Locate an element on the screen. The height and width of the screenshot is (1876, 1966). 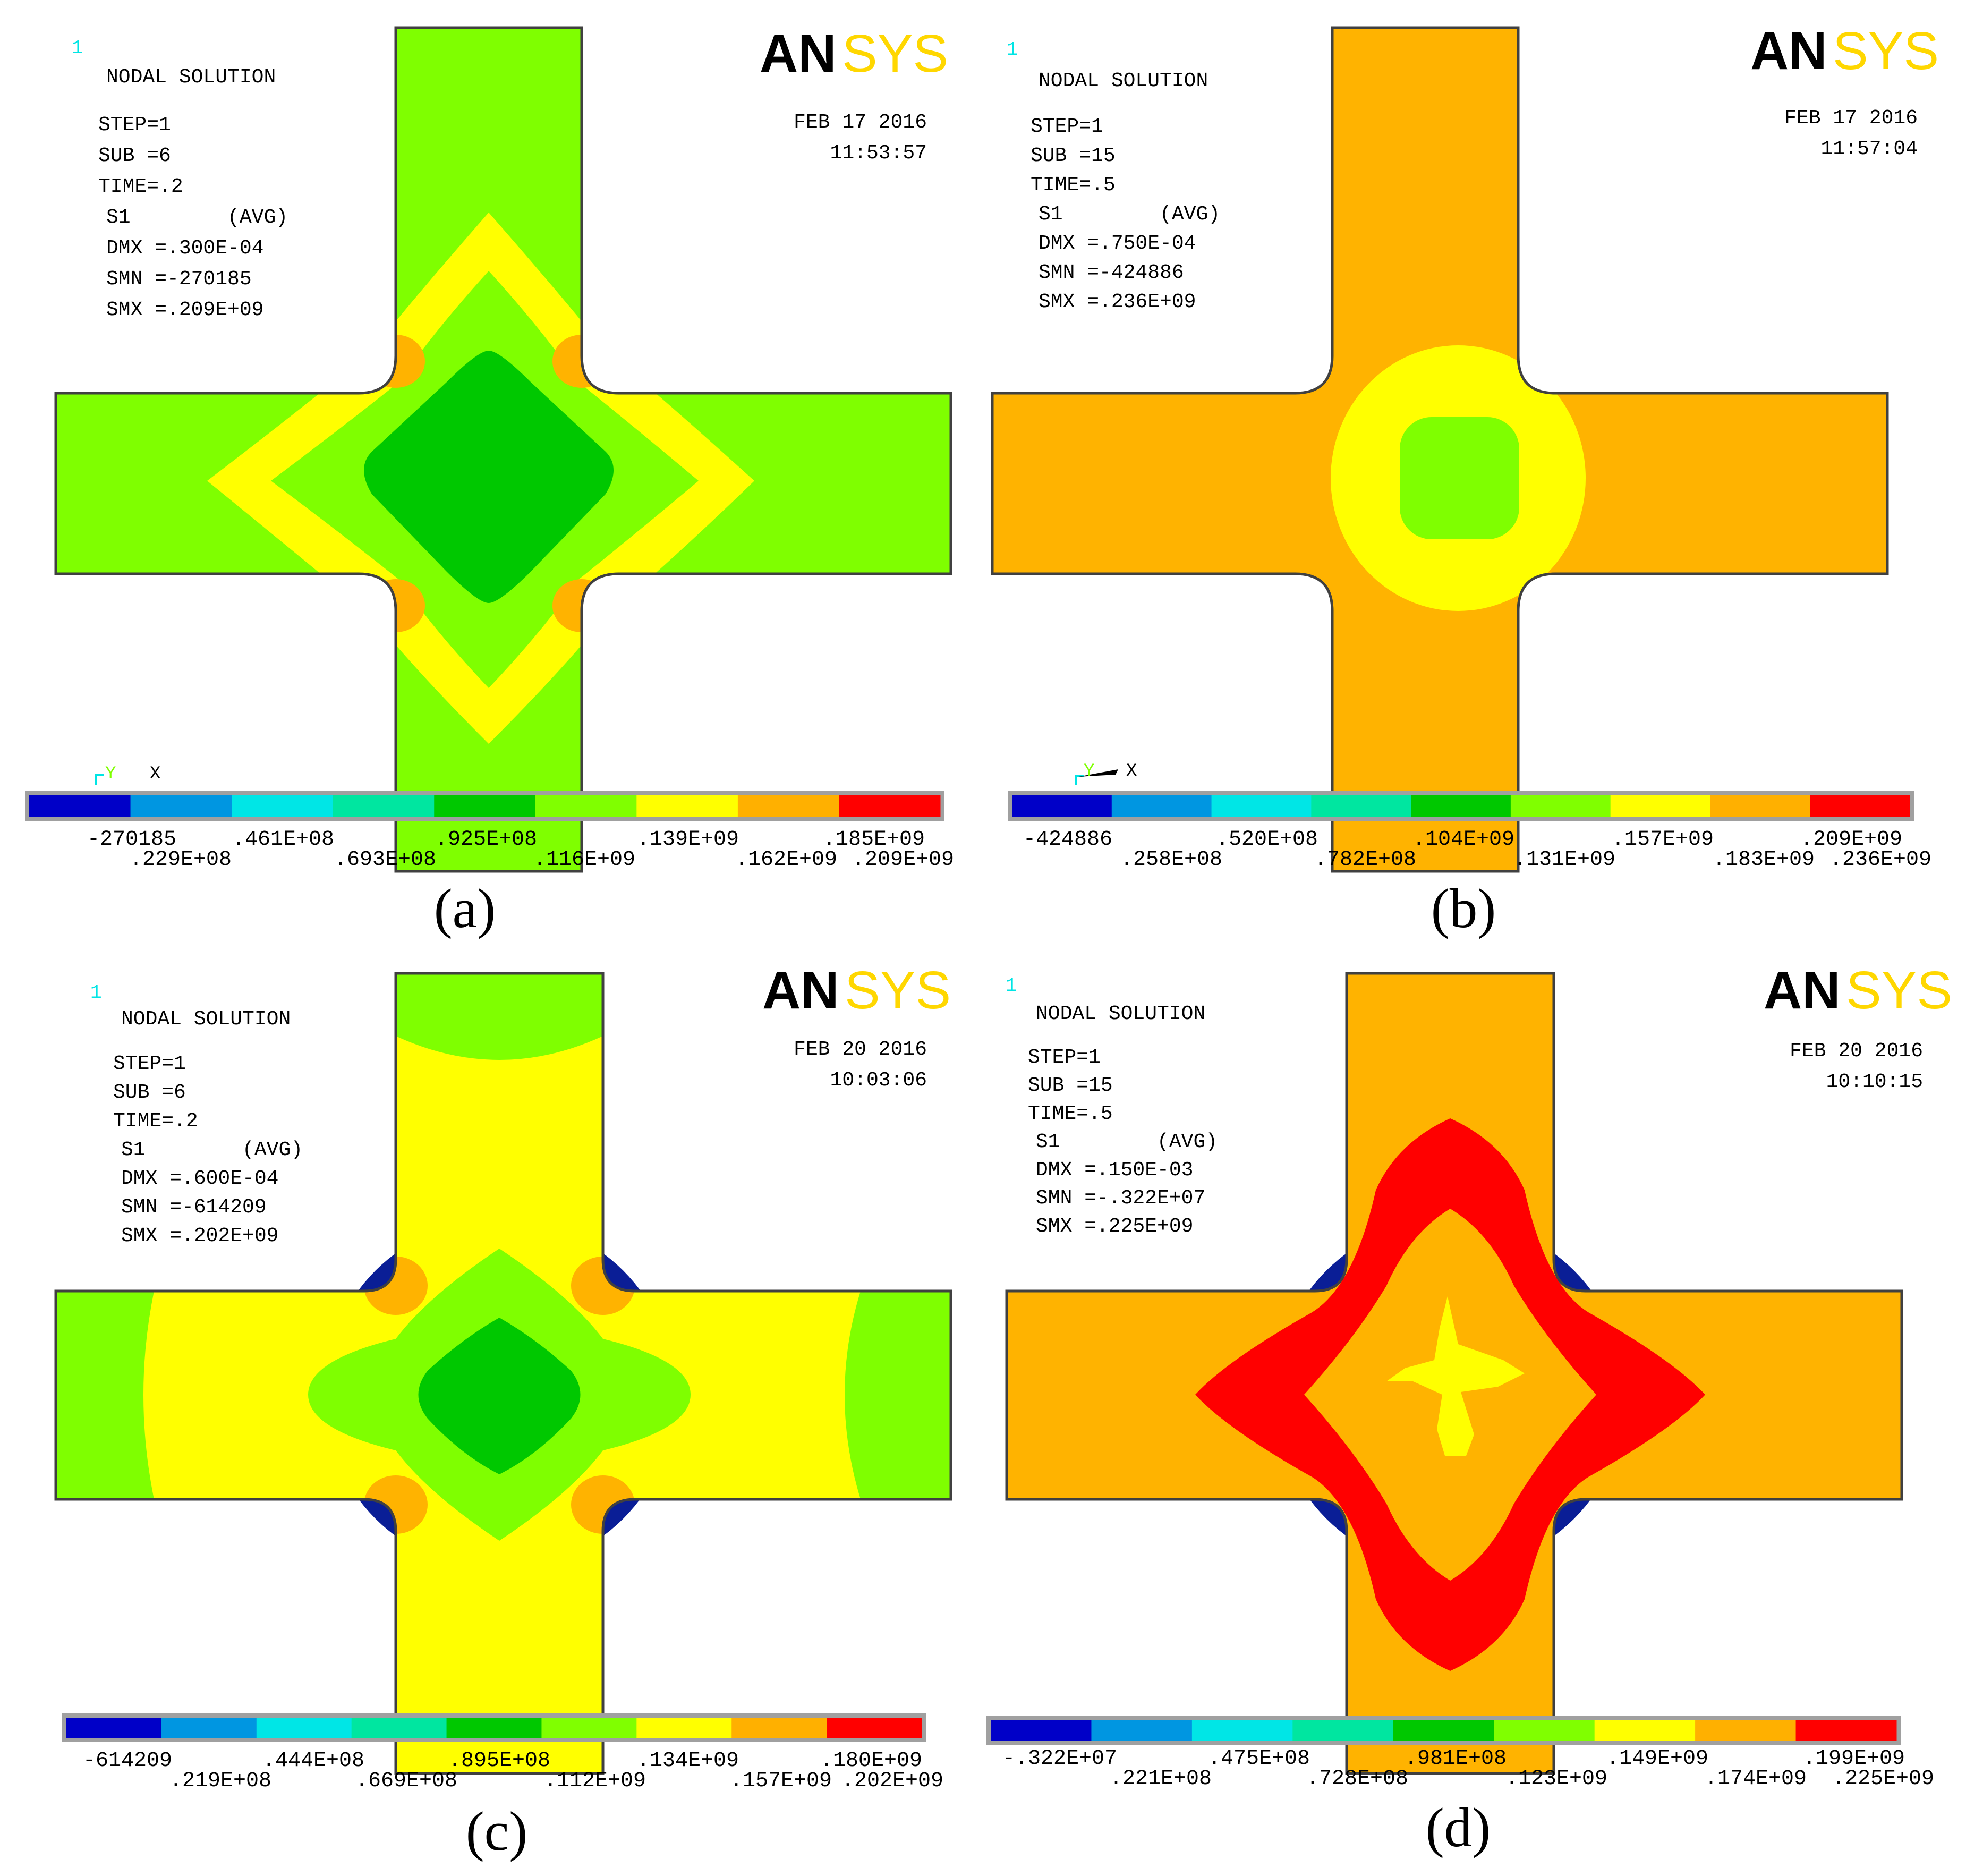
legend-label: .236E+09 is located at coordinates (1880, 860).